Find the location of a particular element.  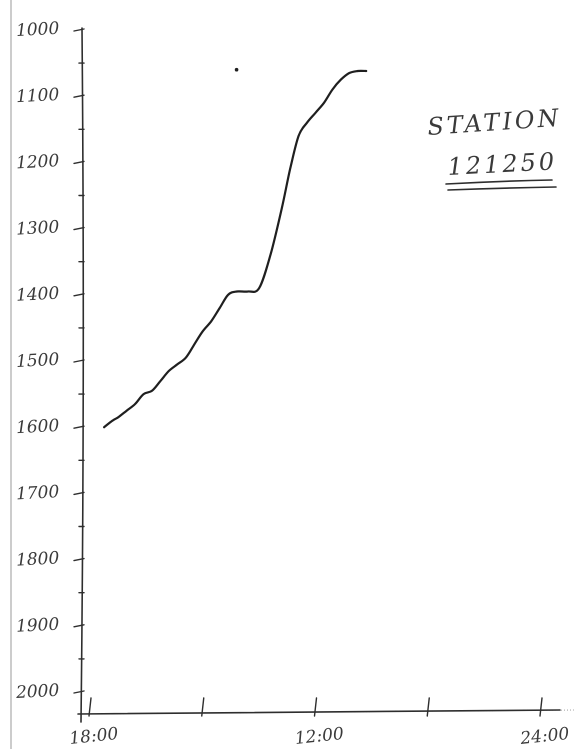

station-number: 121250 is located at coordinates (502, 164).